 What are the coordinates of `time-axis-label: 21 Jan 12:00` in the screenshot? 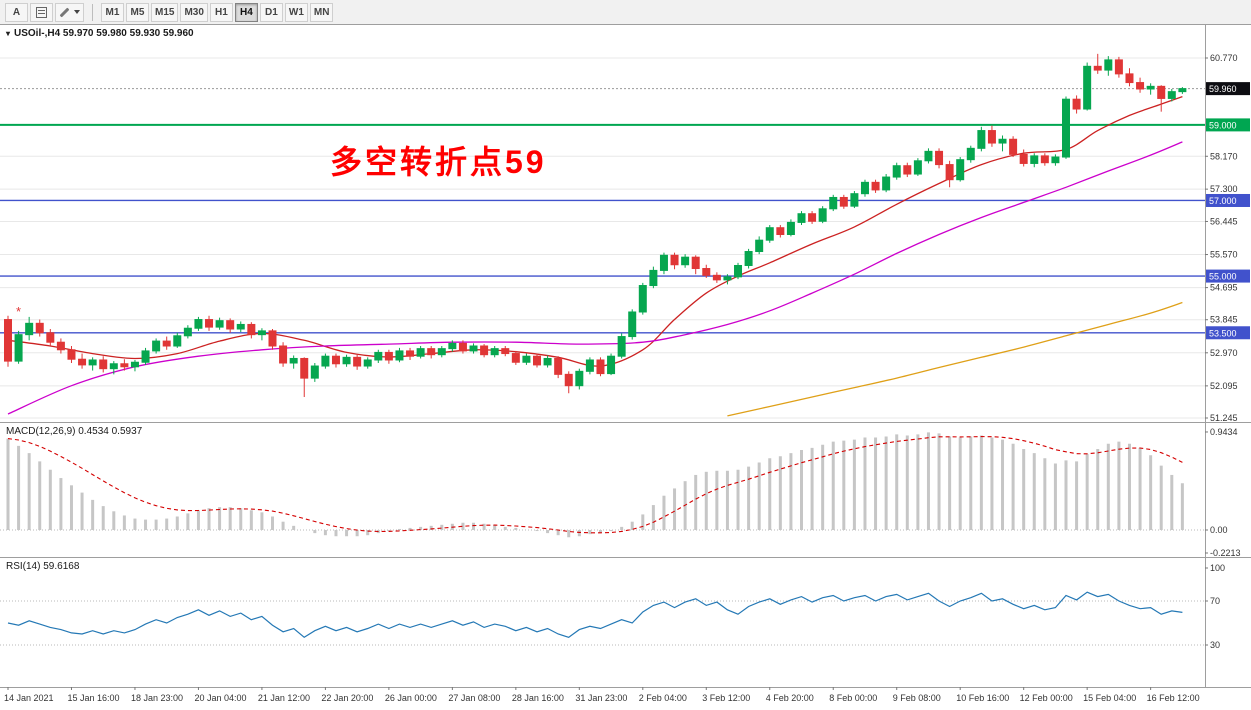 It's located at (284, 698).